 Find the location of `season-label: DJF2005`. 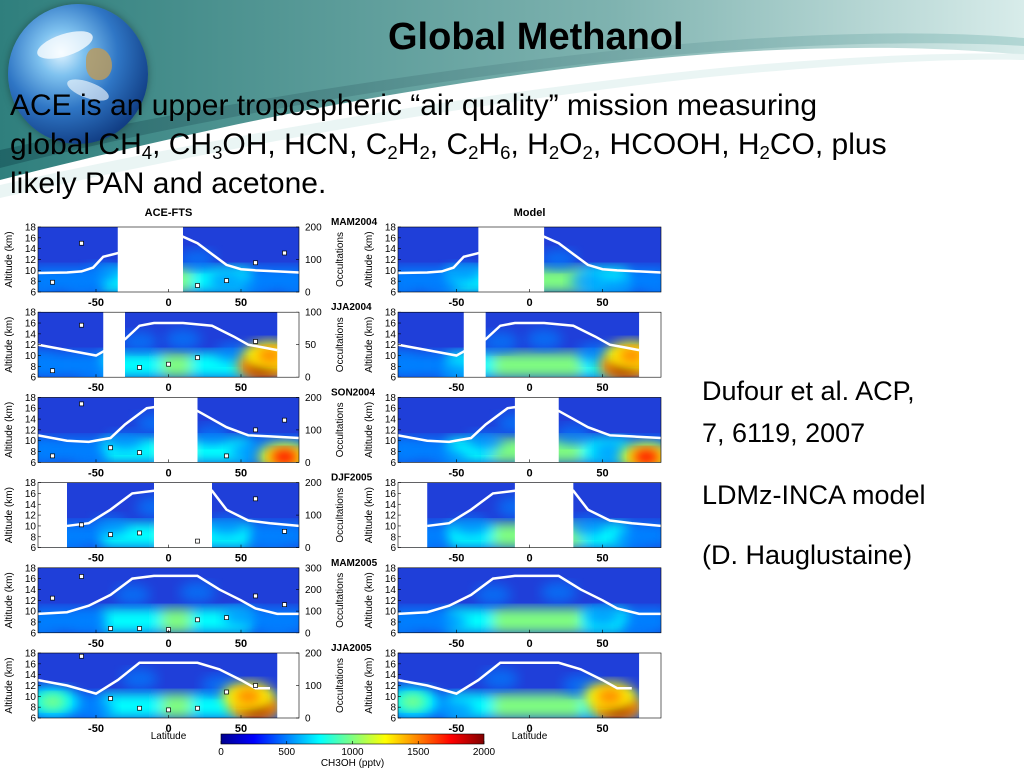

season-label: DJF2005 is located at coordinates (352, 478).